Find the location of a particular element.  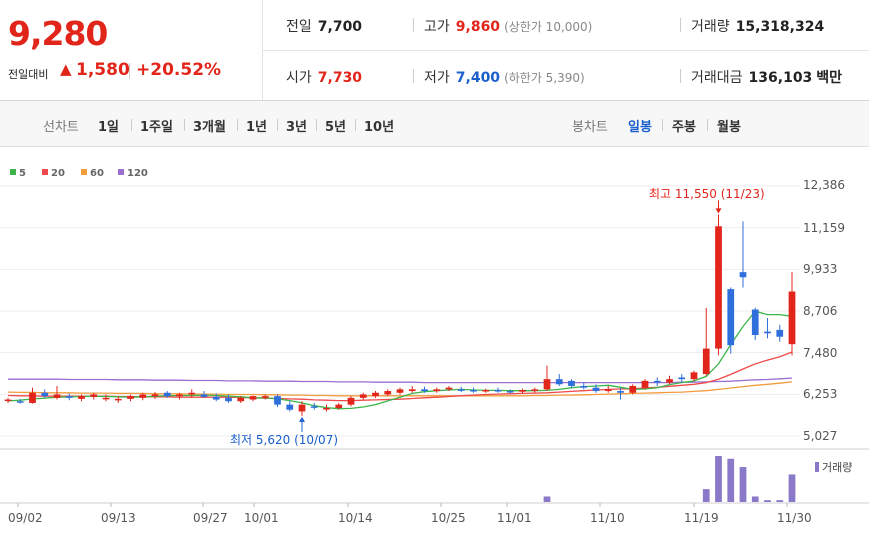

legend-ma60: 60 is located at coordinates (92, 173).